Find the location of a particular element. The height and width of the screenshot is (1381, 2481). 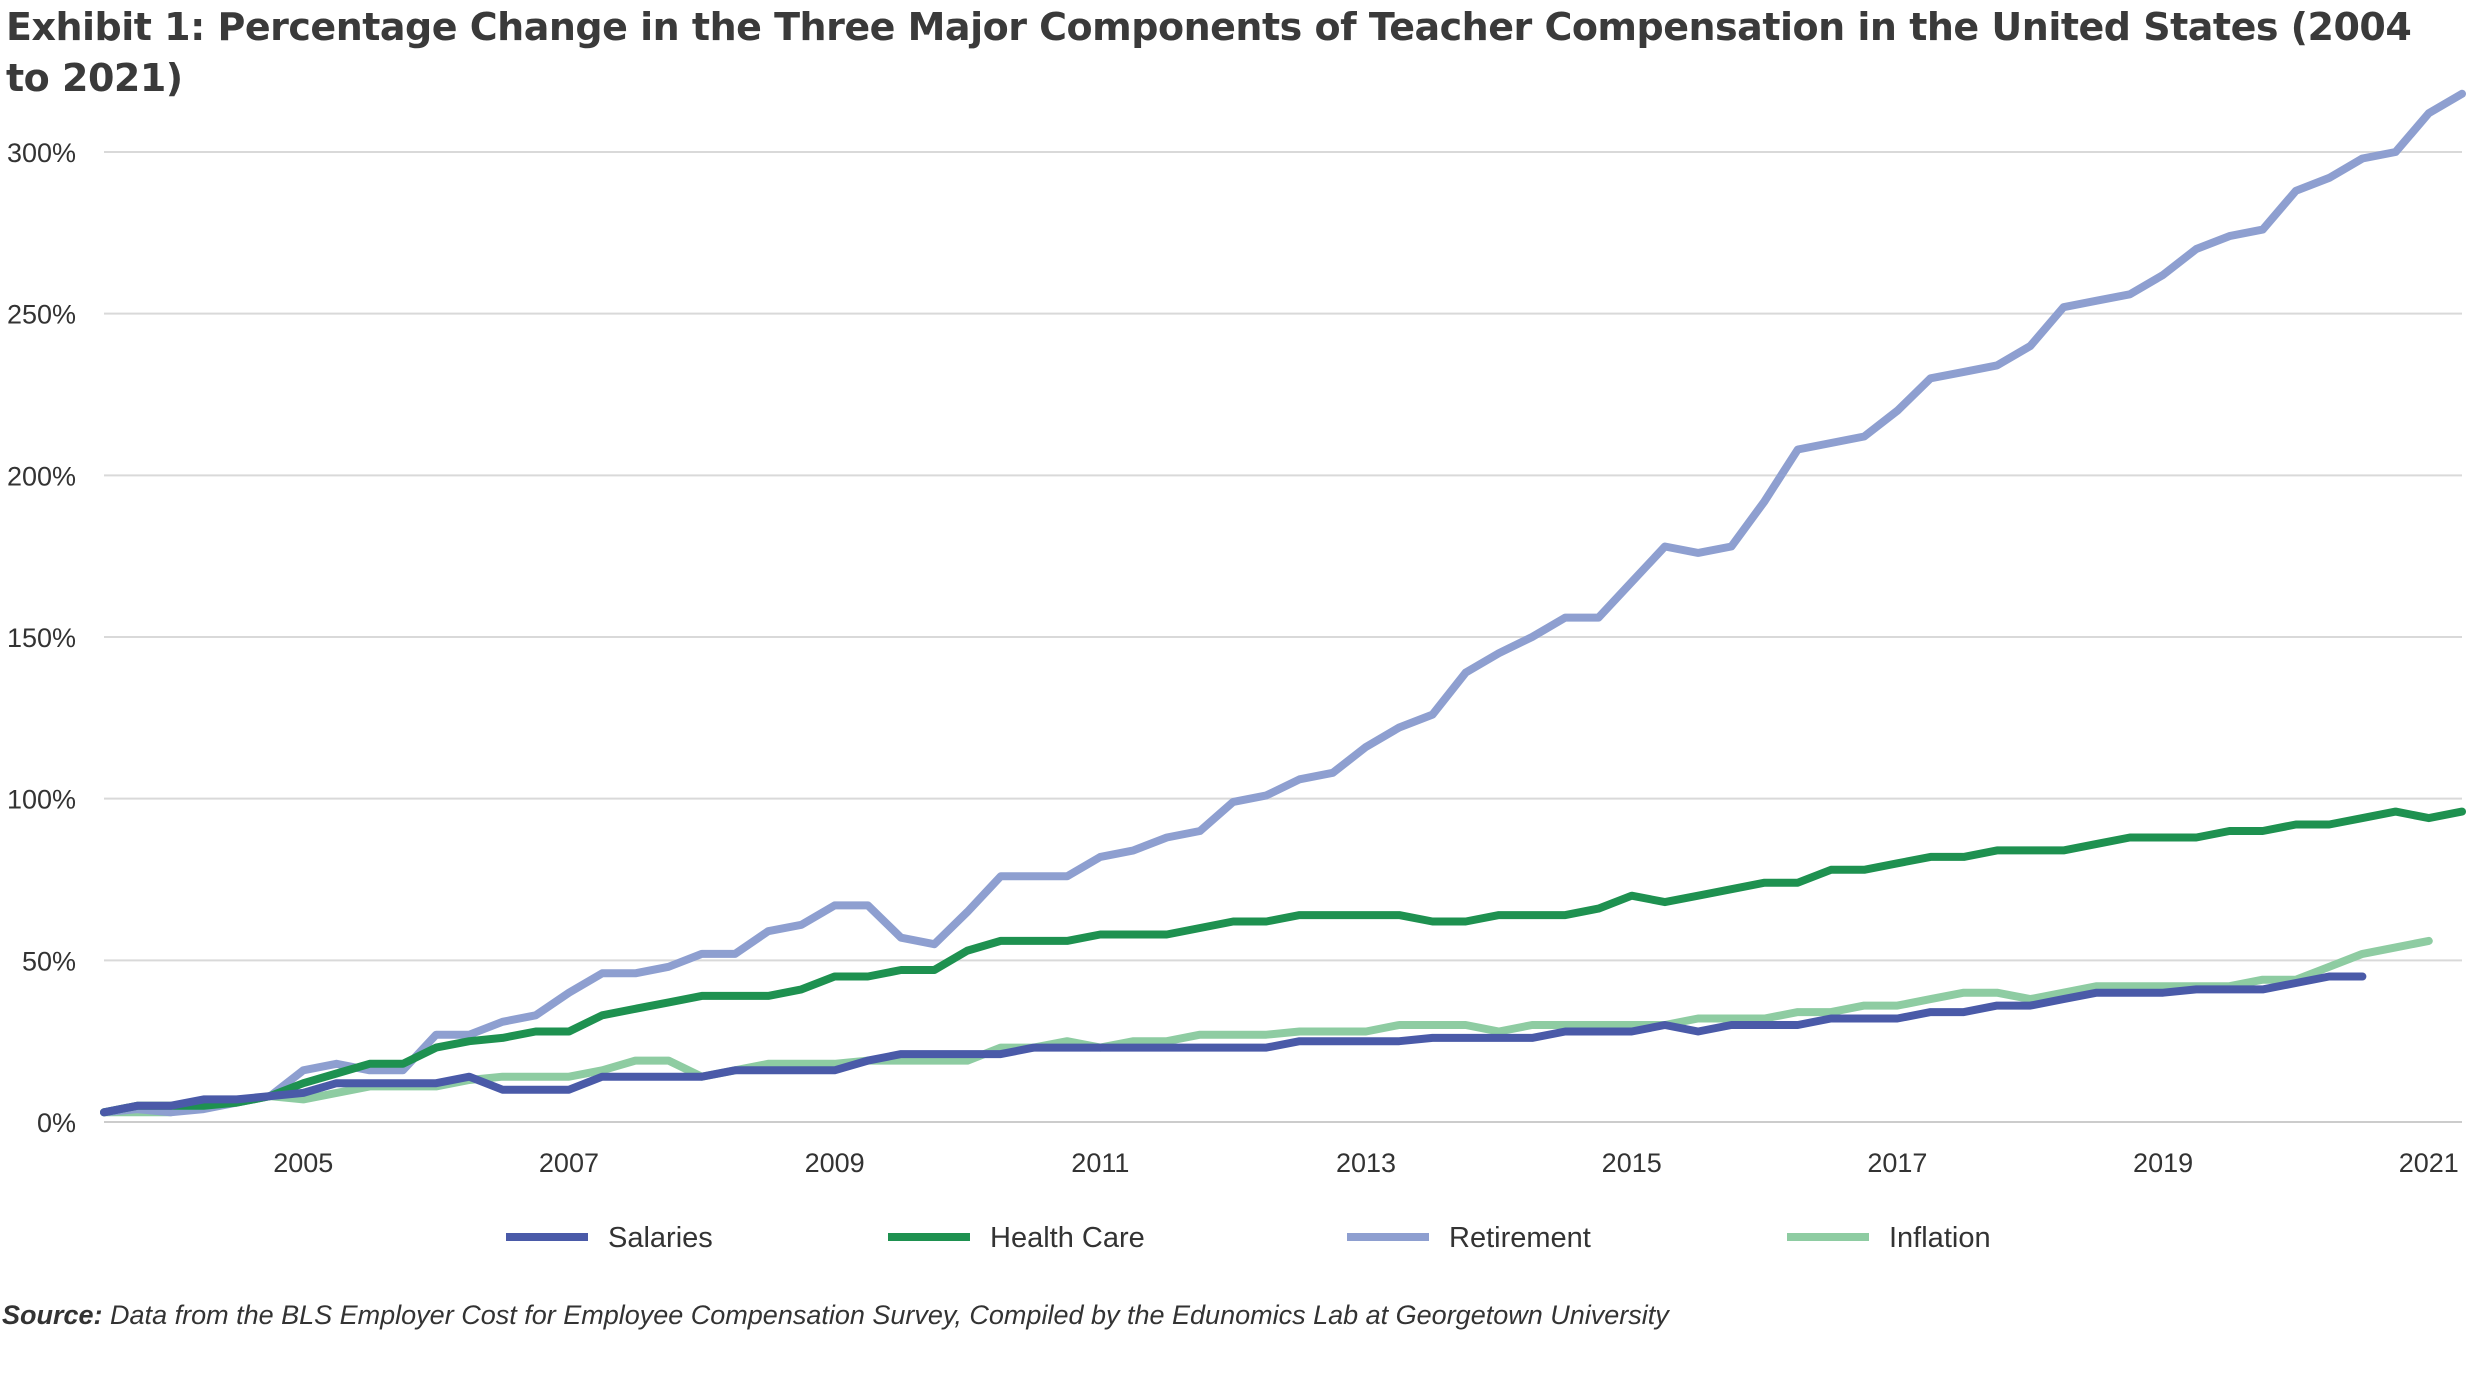

series-line-salaries is located at coordinates (1233, 1044).